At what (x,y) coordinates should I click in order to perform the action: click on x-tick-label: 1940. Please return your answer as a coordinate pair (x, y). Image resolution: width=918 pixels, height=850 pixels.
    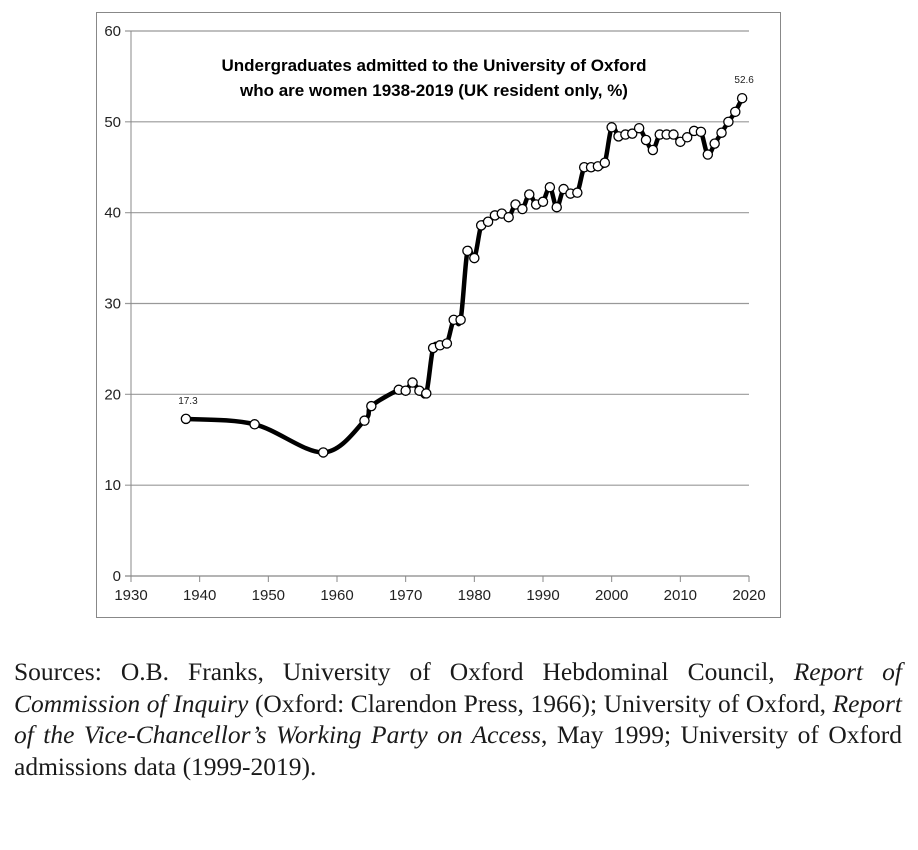
    Looking at the image, I should click on (199, 595).